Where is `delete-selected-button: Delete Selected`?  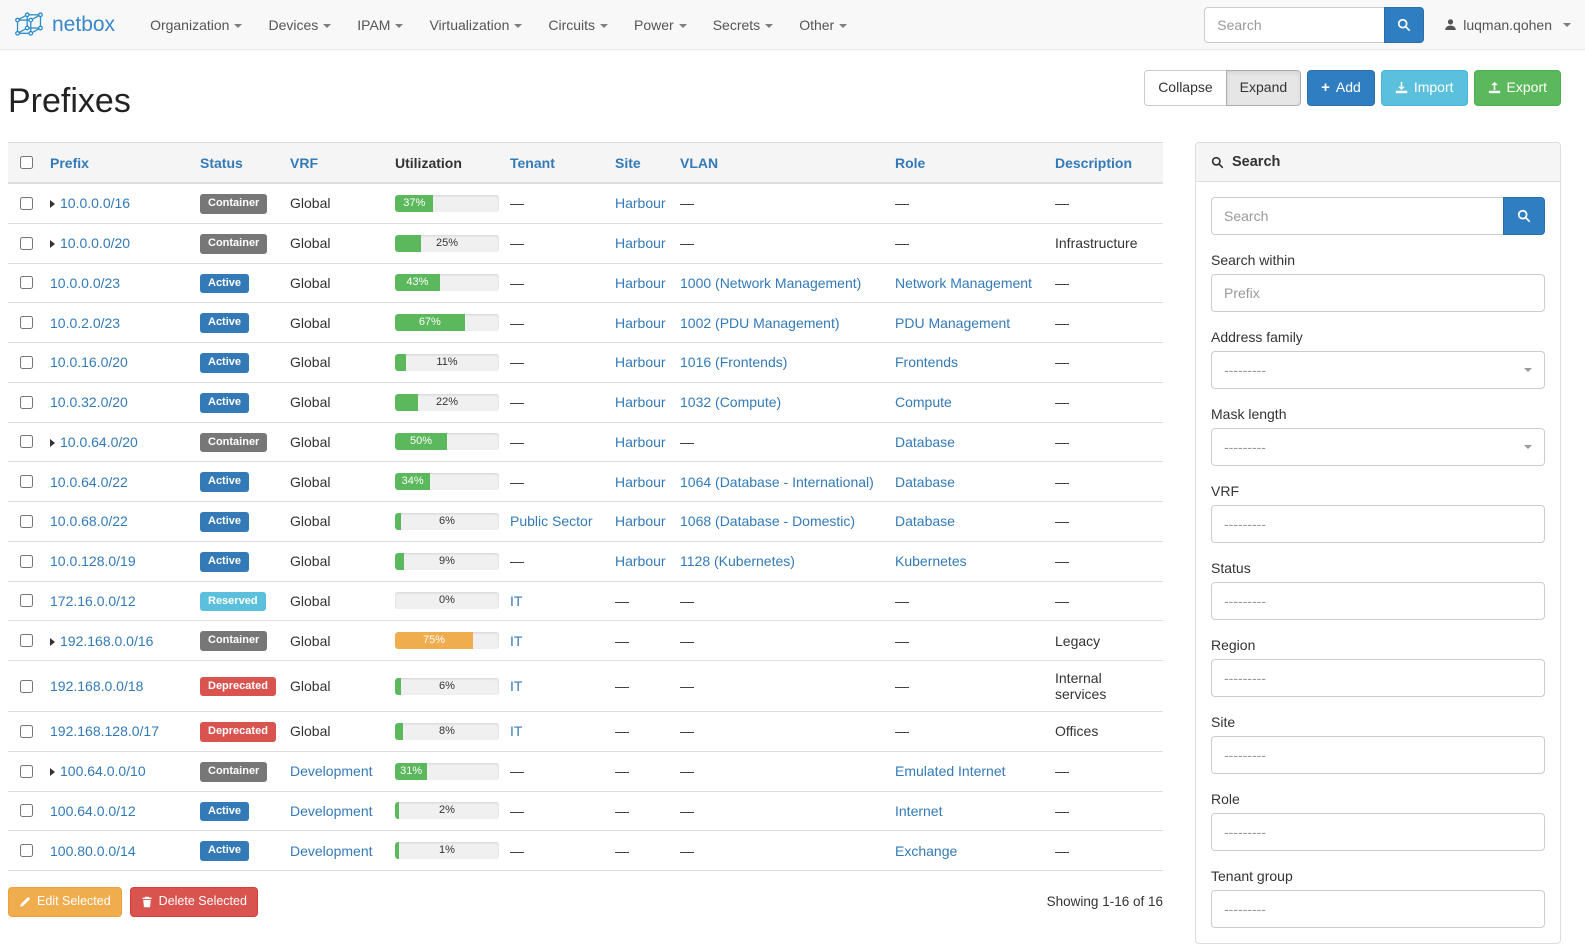 delete-selected-button: Delete Selected is located at coordinates (193, 902).